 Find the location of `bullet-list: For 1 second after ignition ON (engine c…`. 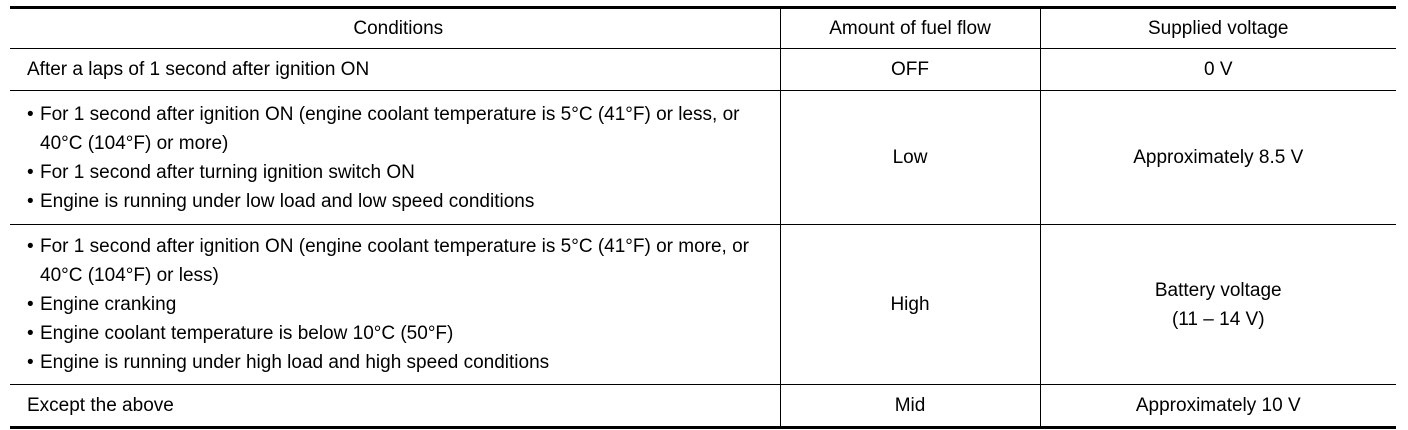

bullet-list: For 1 second after ignition ON (engine c… is located at coordinates (393, 158).